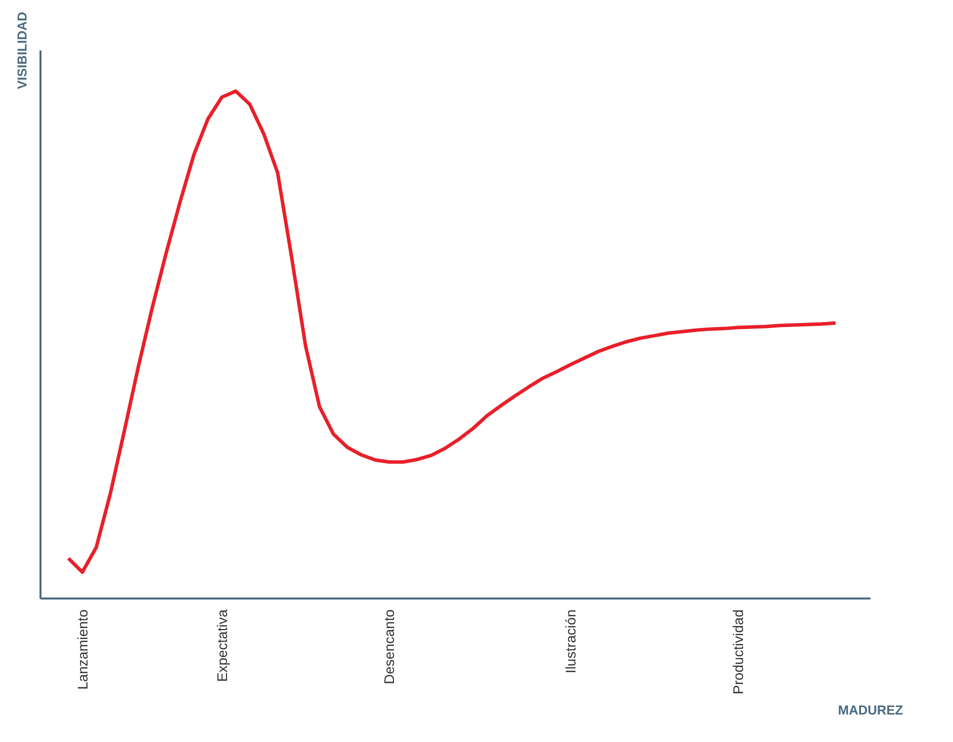  What do you see at coordinates (22, 51) in the screenshot?
I see `y-axis-title: VISIBILIDAD` at bounding box center [22, 51].